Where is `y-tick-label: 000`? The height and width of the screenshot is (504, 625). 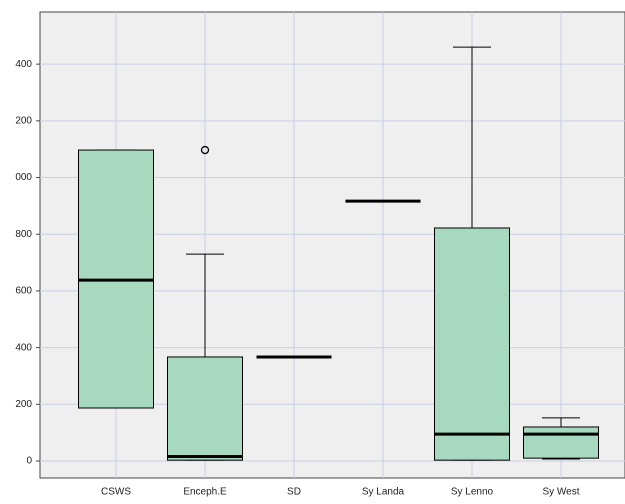
y-tick-label: 000 is located at coordinates (23, 177).